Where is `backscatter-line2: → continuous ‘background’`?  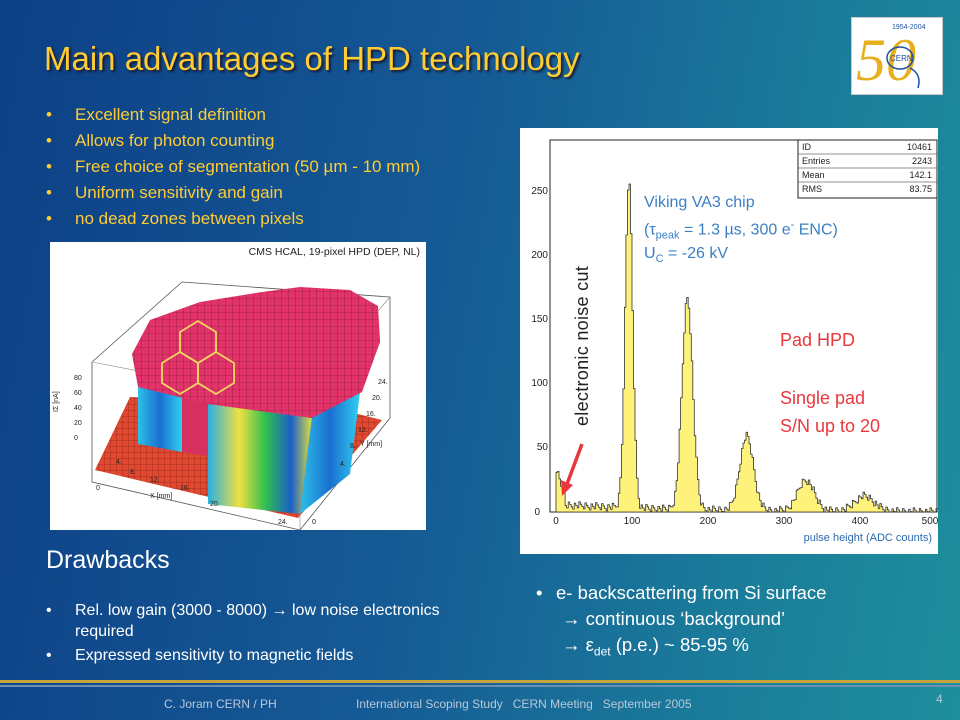 backscatter-line2: → continuous ‘background’ is located at coordinates (674, 618).